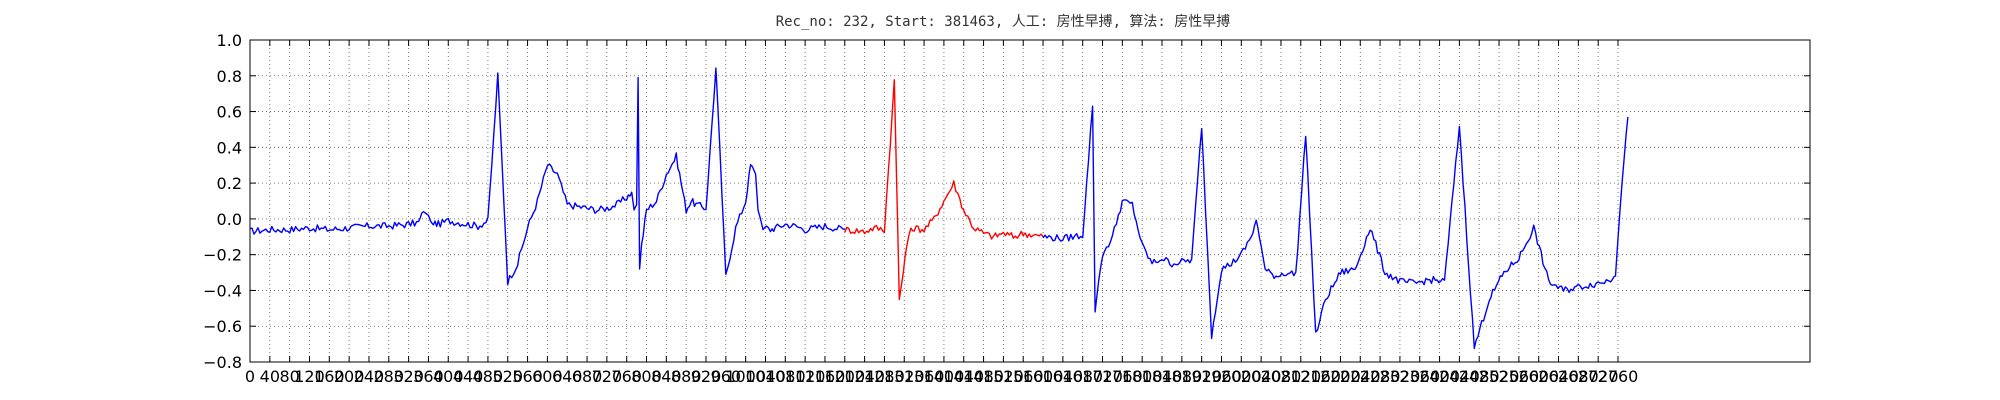 The height and width of the screenshot is (400, 2000). I want to click on x-tick-label: 2680, so click(1578, 376).